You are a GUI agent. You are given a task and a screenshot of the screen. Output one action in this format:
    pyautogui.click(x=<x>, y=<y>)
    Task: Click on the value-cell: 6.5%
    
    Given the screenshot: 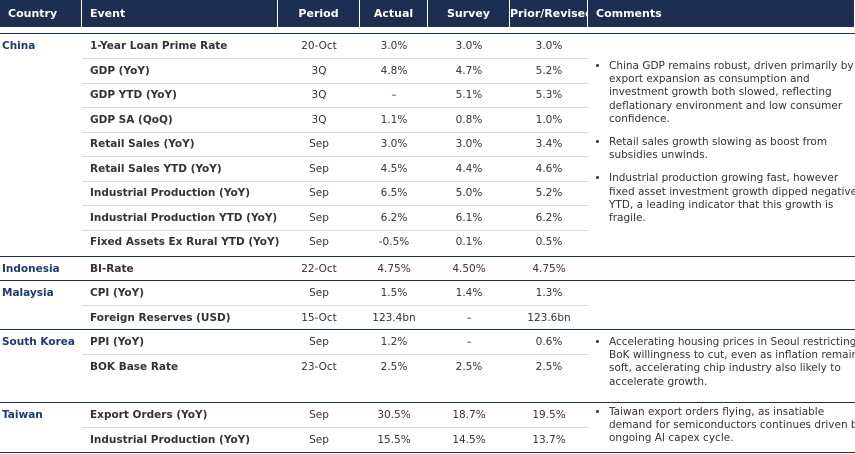 What is the action you would take?
    pyautogui.click(x=394, y=193)
    